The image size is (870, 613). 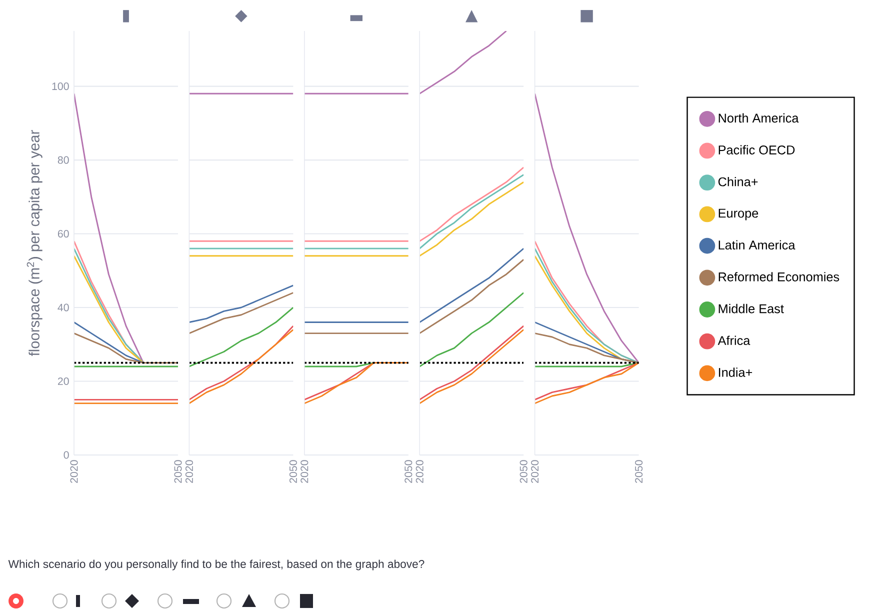 What do you see at coordinates (66, 455) in the screenshot?
I see `y-tick-label: 0` at bounding box center [66, 455].